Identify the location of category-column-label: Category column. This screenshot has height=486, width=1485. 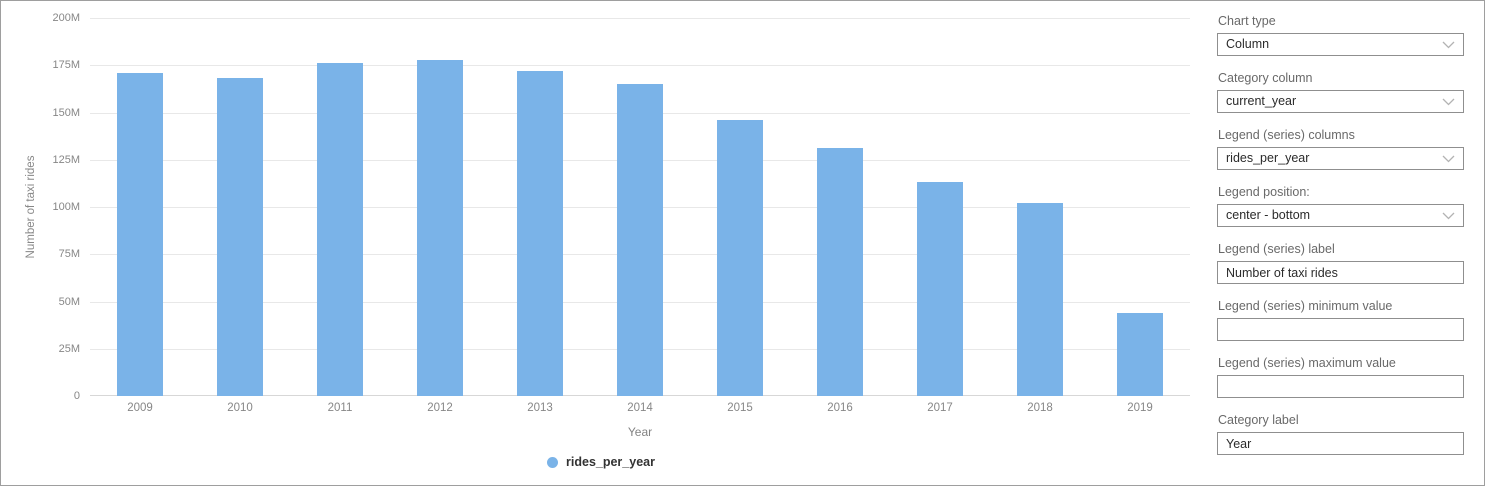
(1265, 78).